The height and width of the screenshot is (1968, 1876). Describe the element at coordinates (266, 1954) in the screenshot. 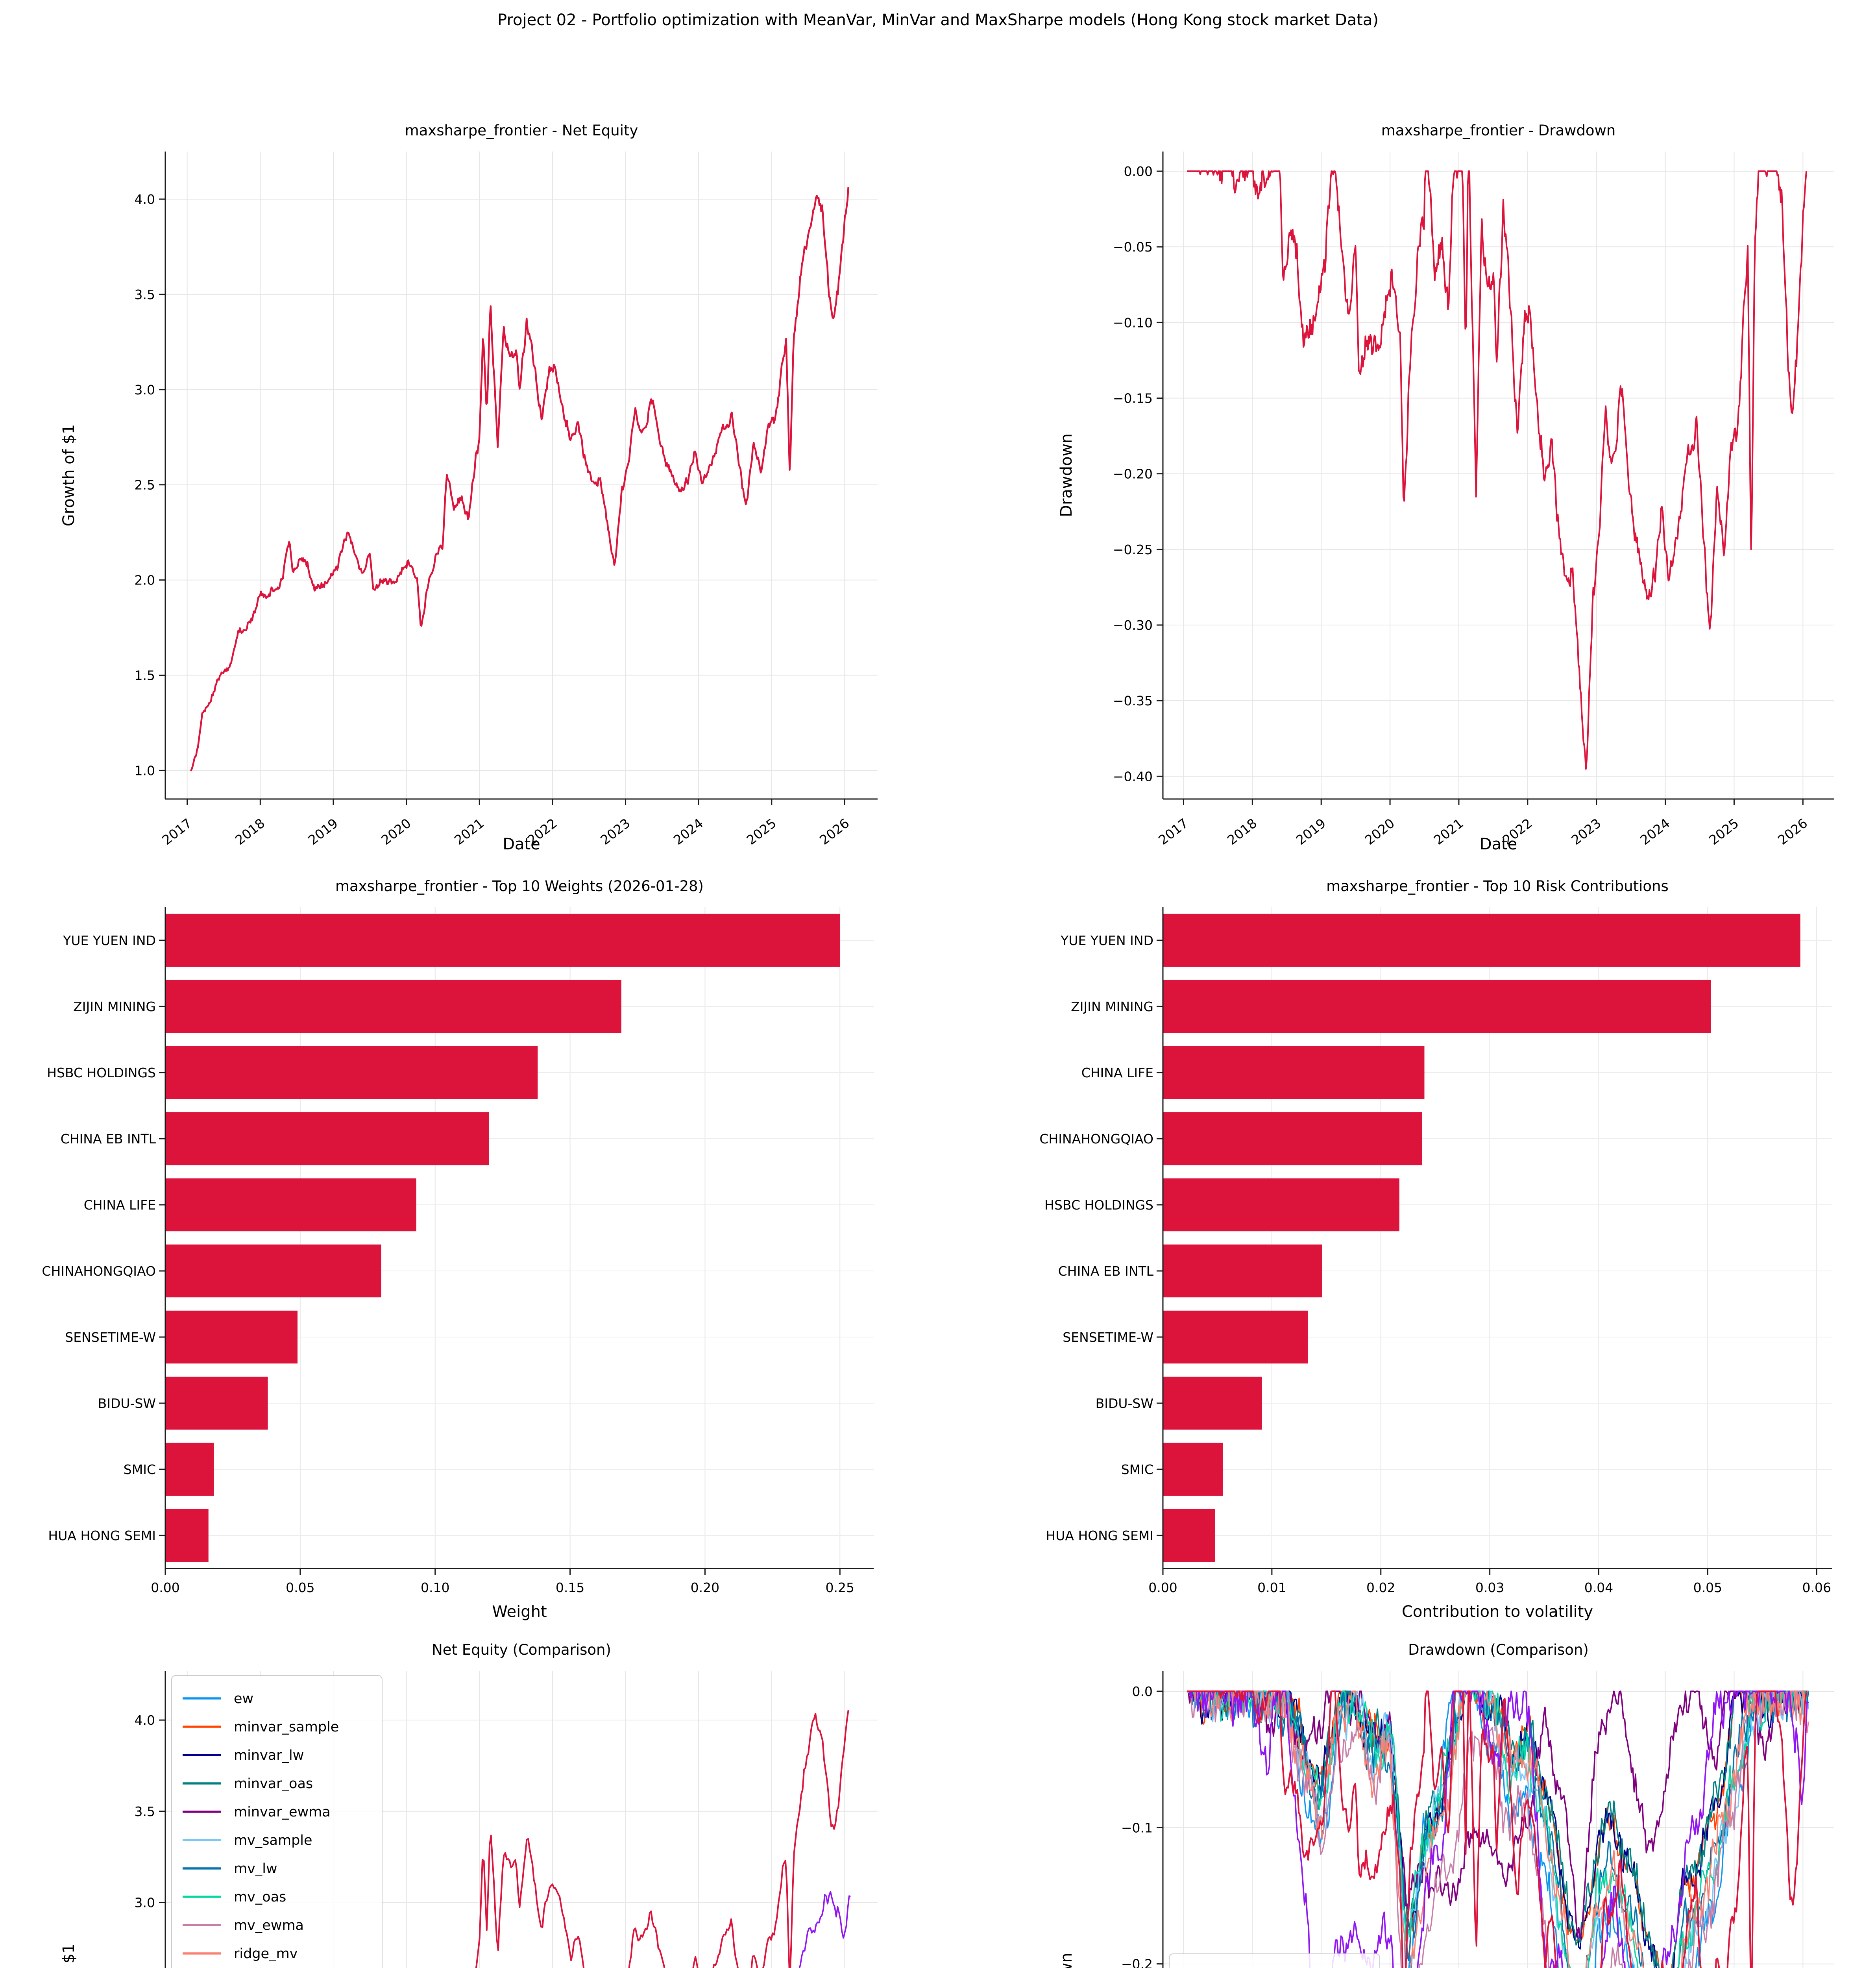

I see `svg-text: ridge_mv` at that location.